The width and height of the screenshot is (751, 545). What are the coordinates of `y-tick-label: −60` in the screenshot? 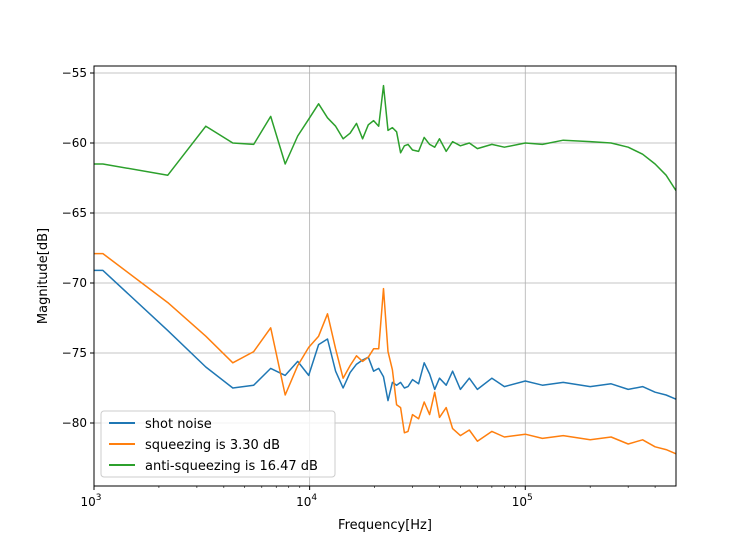 It's located at (74, 143).